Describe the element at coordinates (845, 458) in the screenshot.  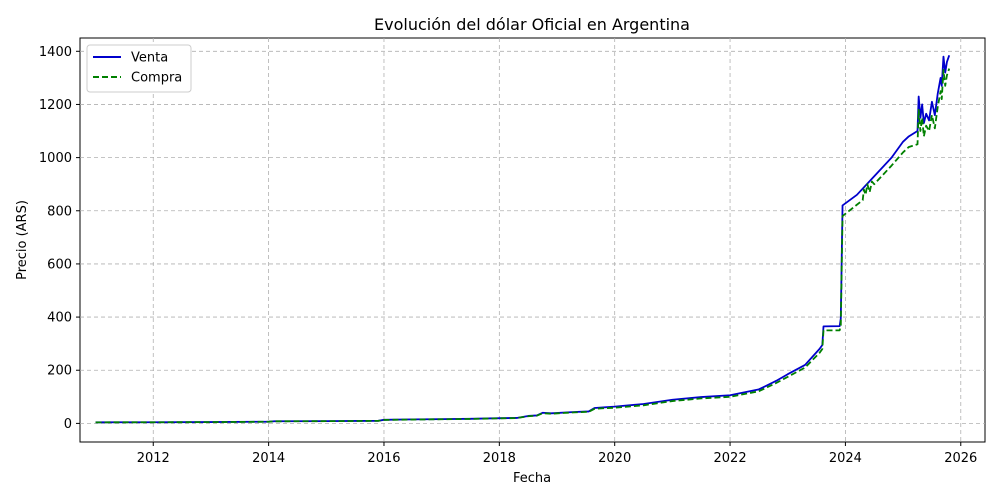
I see `x-tick-label: 2024` at that location.